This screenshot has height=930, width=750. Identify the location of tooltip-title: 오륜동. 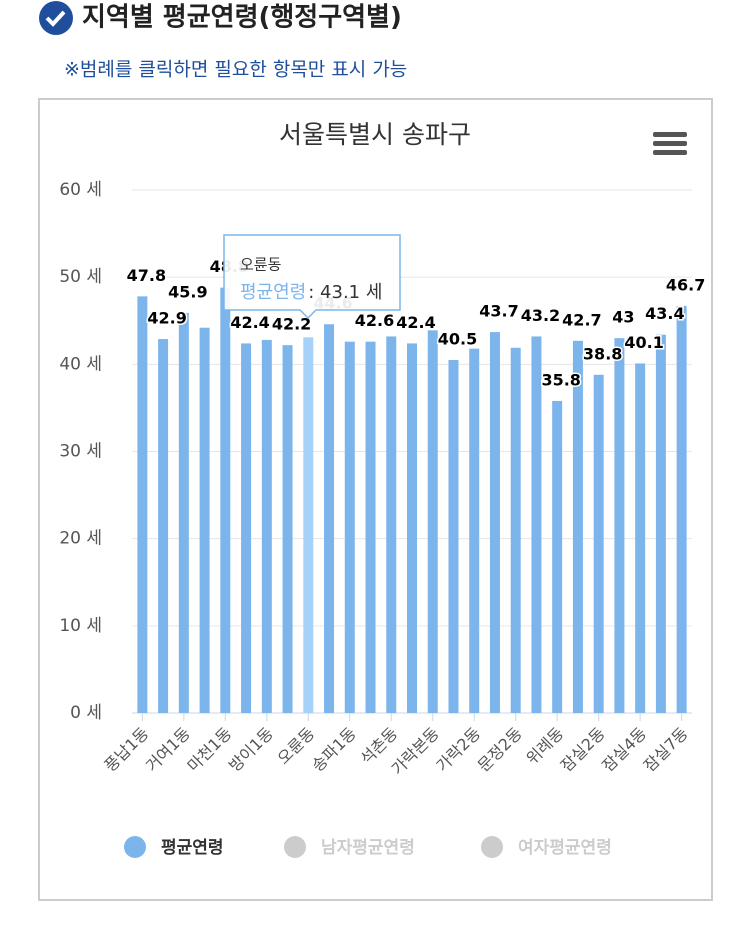
(261, 265).